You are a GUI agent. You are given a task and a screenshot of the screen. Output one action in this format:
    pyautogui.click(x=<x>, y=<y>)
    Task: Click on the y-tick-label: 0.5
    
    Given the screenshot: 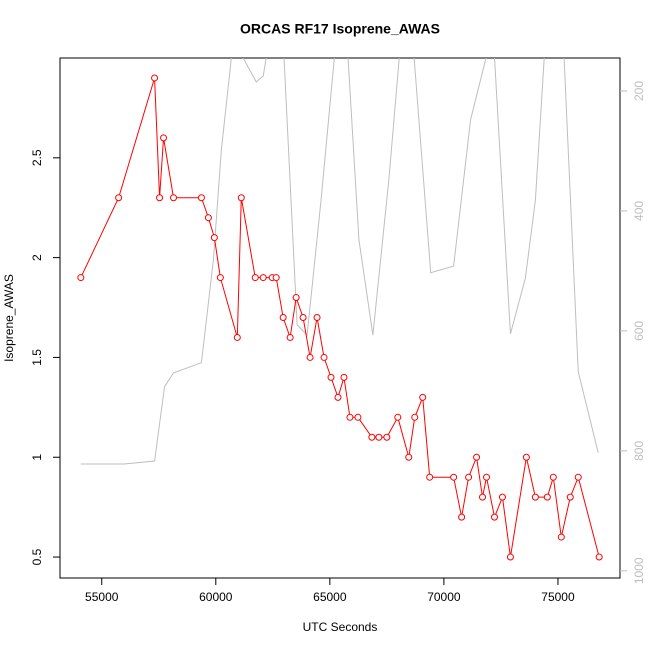 What is the action you would take?
    pyautogui.click(x=37, y=556)
    